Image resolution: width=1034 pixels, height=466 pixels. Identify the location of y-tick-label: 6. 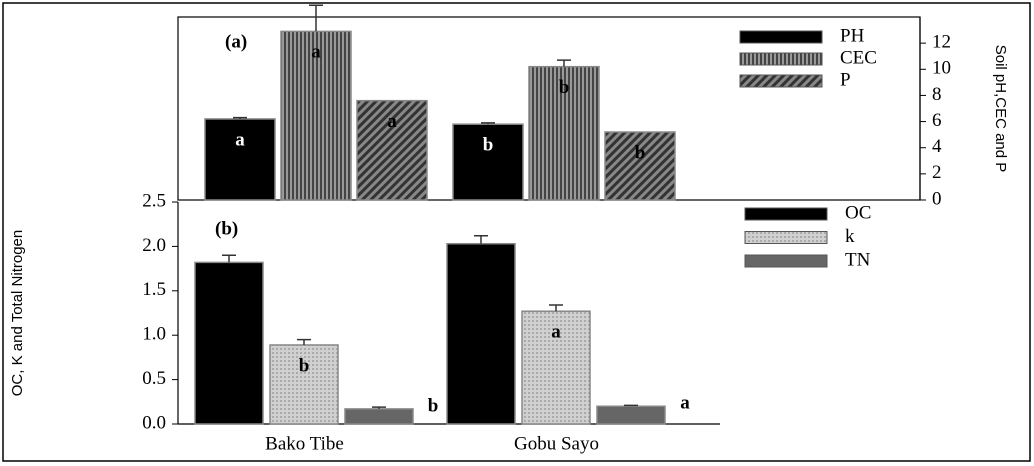
(937, 120).